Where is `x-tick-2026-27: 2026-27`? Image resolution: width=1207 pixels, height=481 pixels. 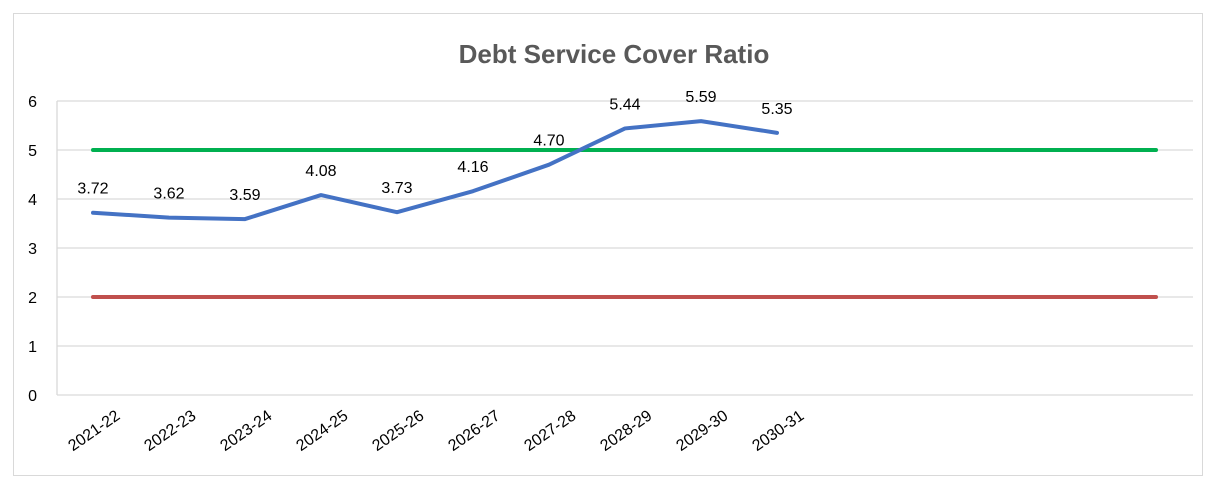
x-tick-2026-27: 2026-27 is located at coordinates (474, 431).